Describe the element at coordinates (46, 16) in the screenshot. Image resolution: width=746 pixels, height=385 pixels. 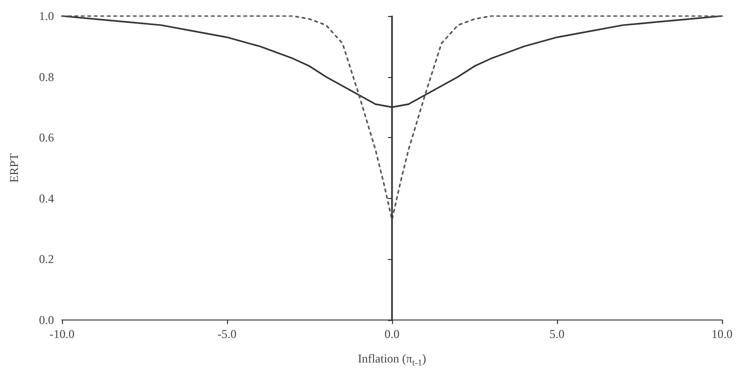
I see `y-tick-label: 1.0` at that location.